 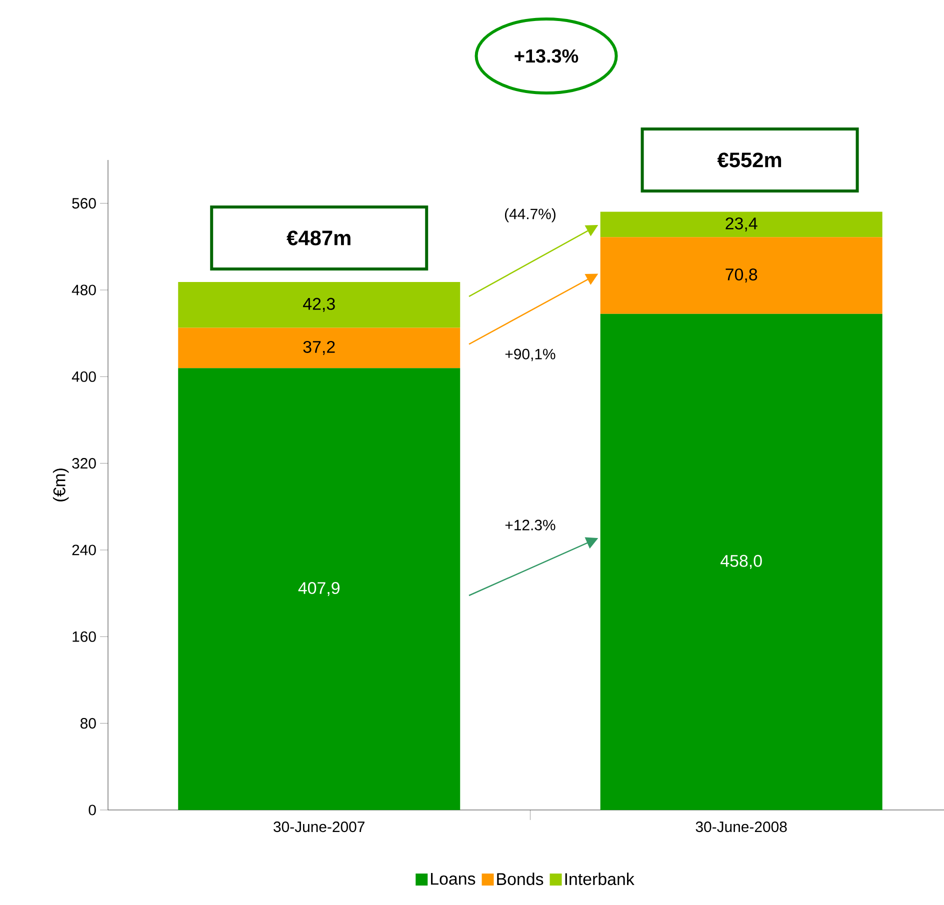 What do you see at coordinates (84, 376) in the screenshot?
I see `y-tick-label: 400` at bounding box center [84, 376].